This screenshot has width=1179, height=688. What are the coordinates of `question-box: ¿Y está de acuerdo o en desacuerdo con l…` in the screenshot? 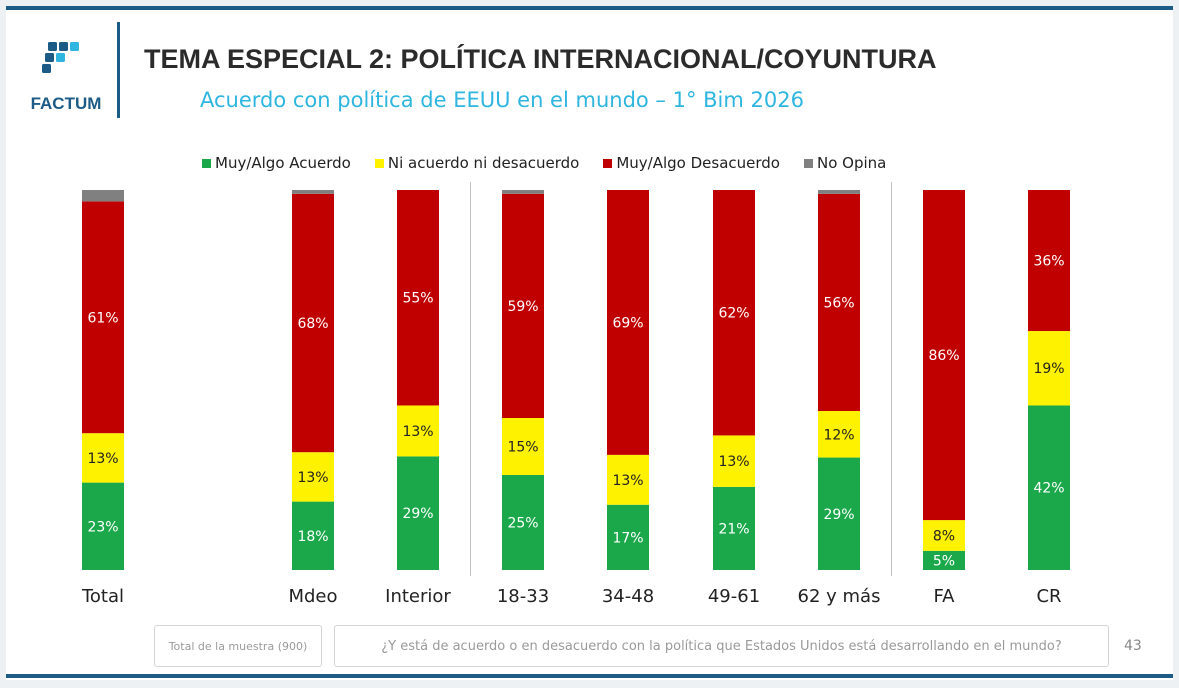 It's located at (721, 646).